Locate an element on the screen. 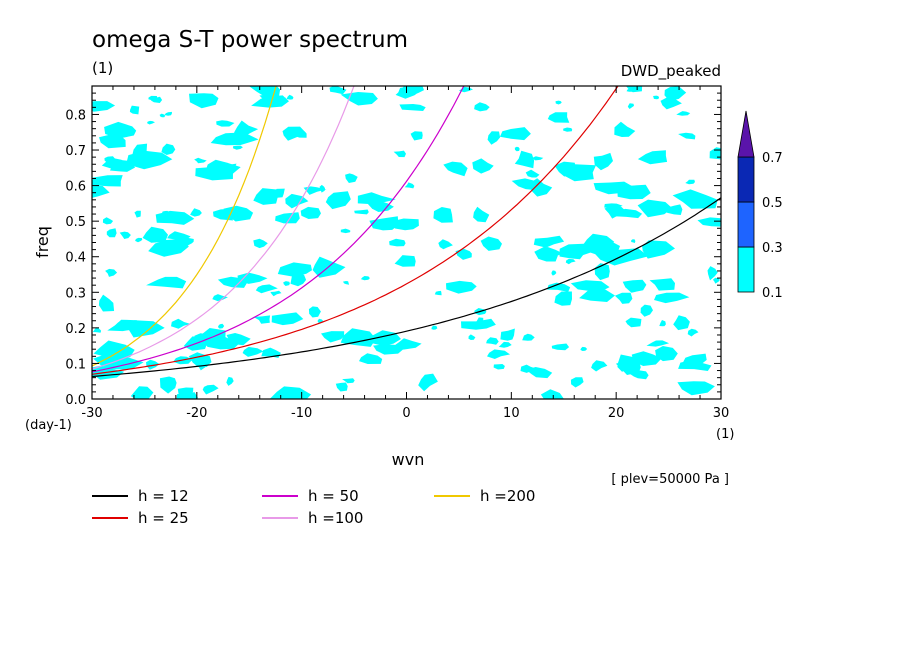 This screenshot has width=904, height=654. x-tick-label: -10 is located at coordinates (301, 413).